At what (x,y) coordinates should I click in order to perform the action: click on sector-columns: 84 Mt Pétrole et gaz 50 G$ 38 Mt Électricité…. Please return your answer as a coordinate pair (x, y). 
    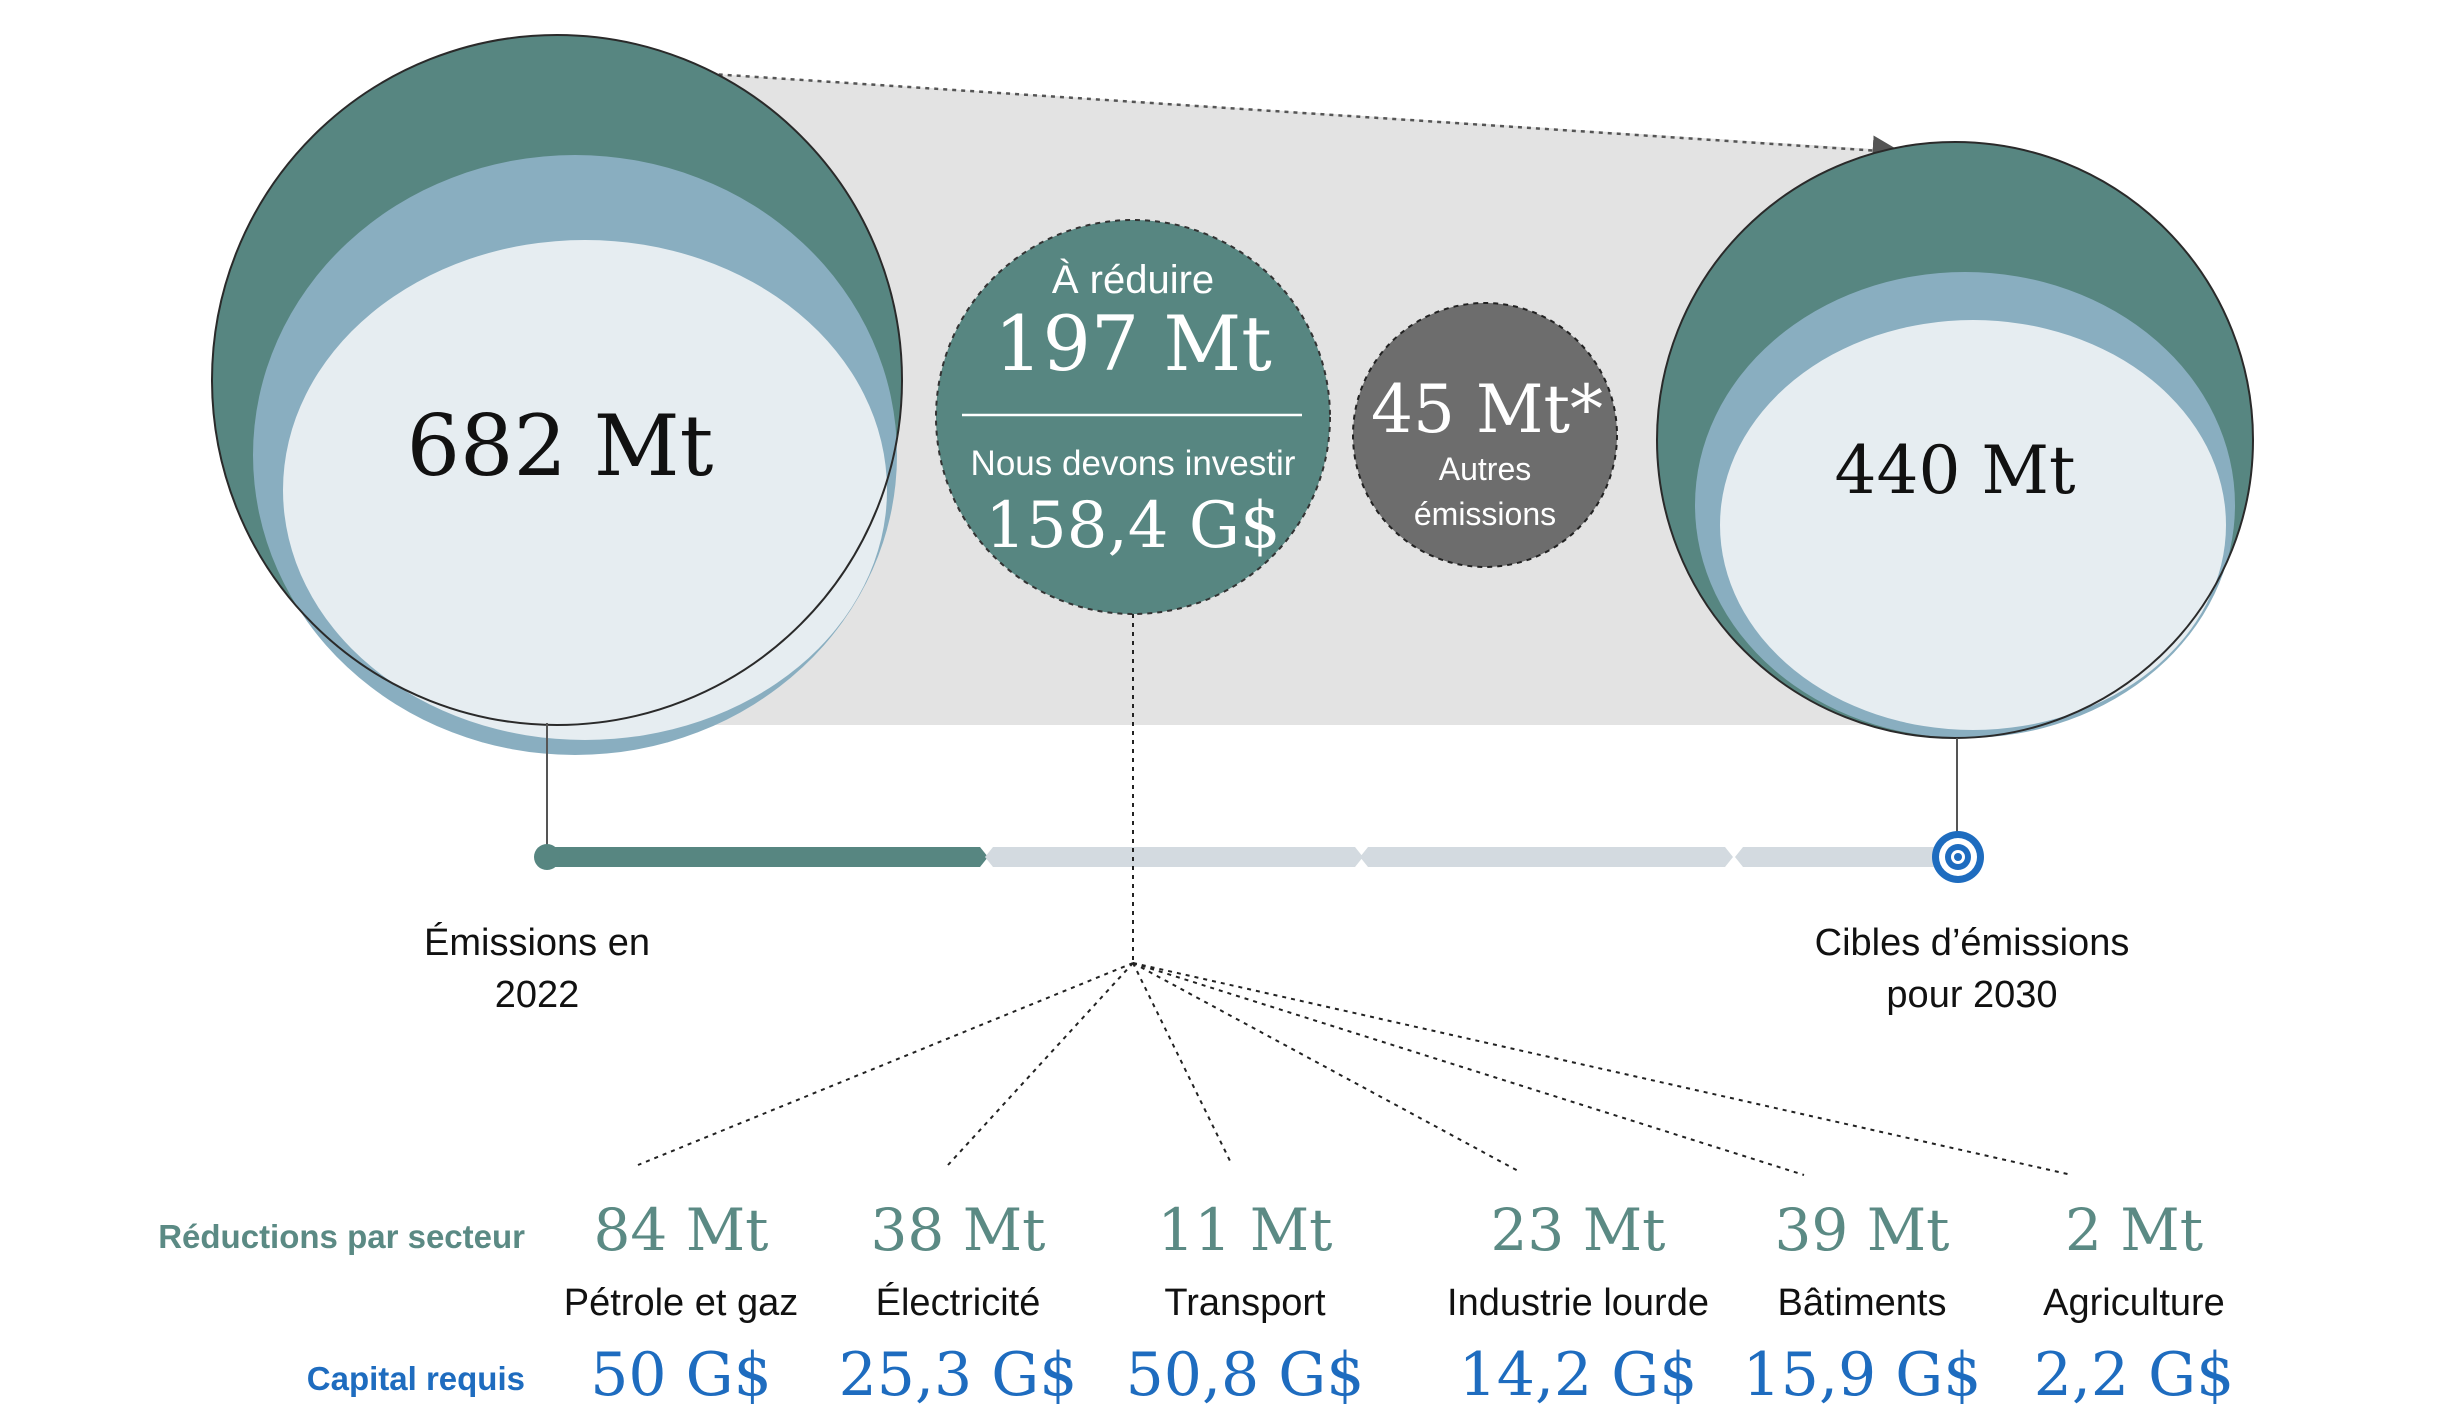
    Looking at the image, I should click on (1399, 1303).